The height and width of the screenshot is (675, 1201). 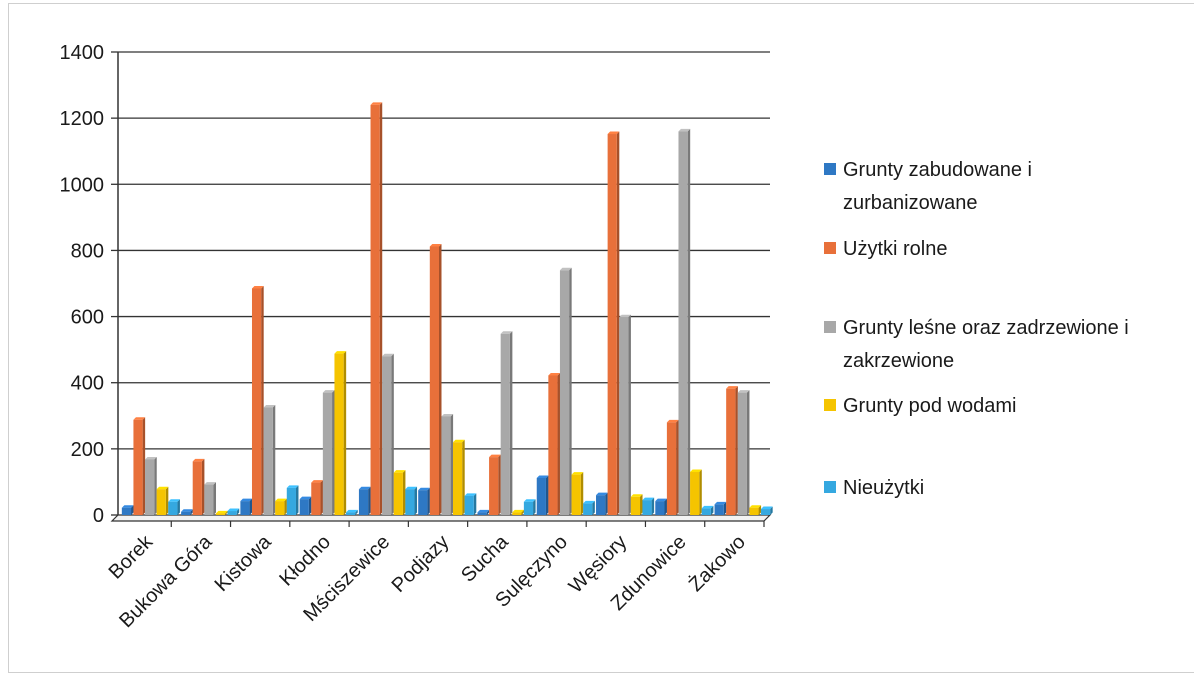 I want to click on x-tick-label: Kłodno, so click(x=305, y=561).